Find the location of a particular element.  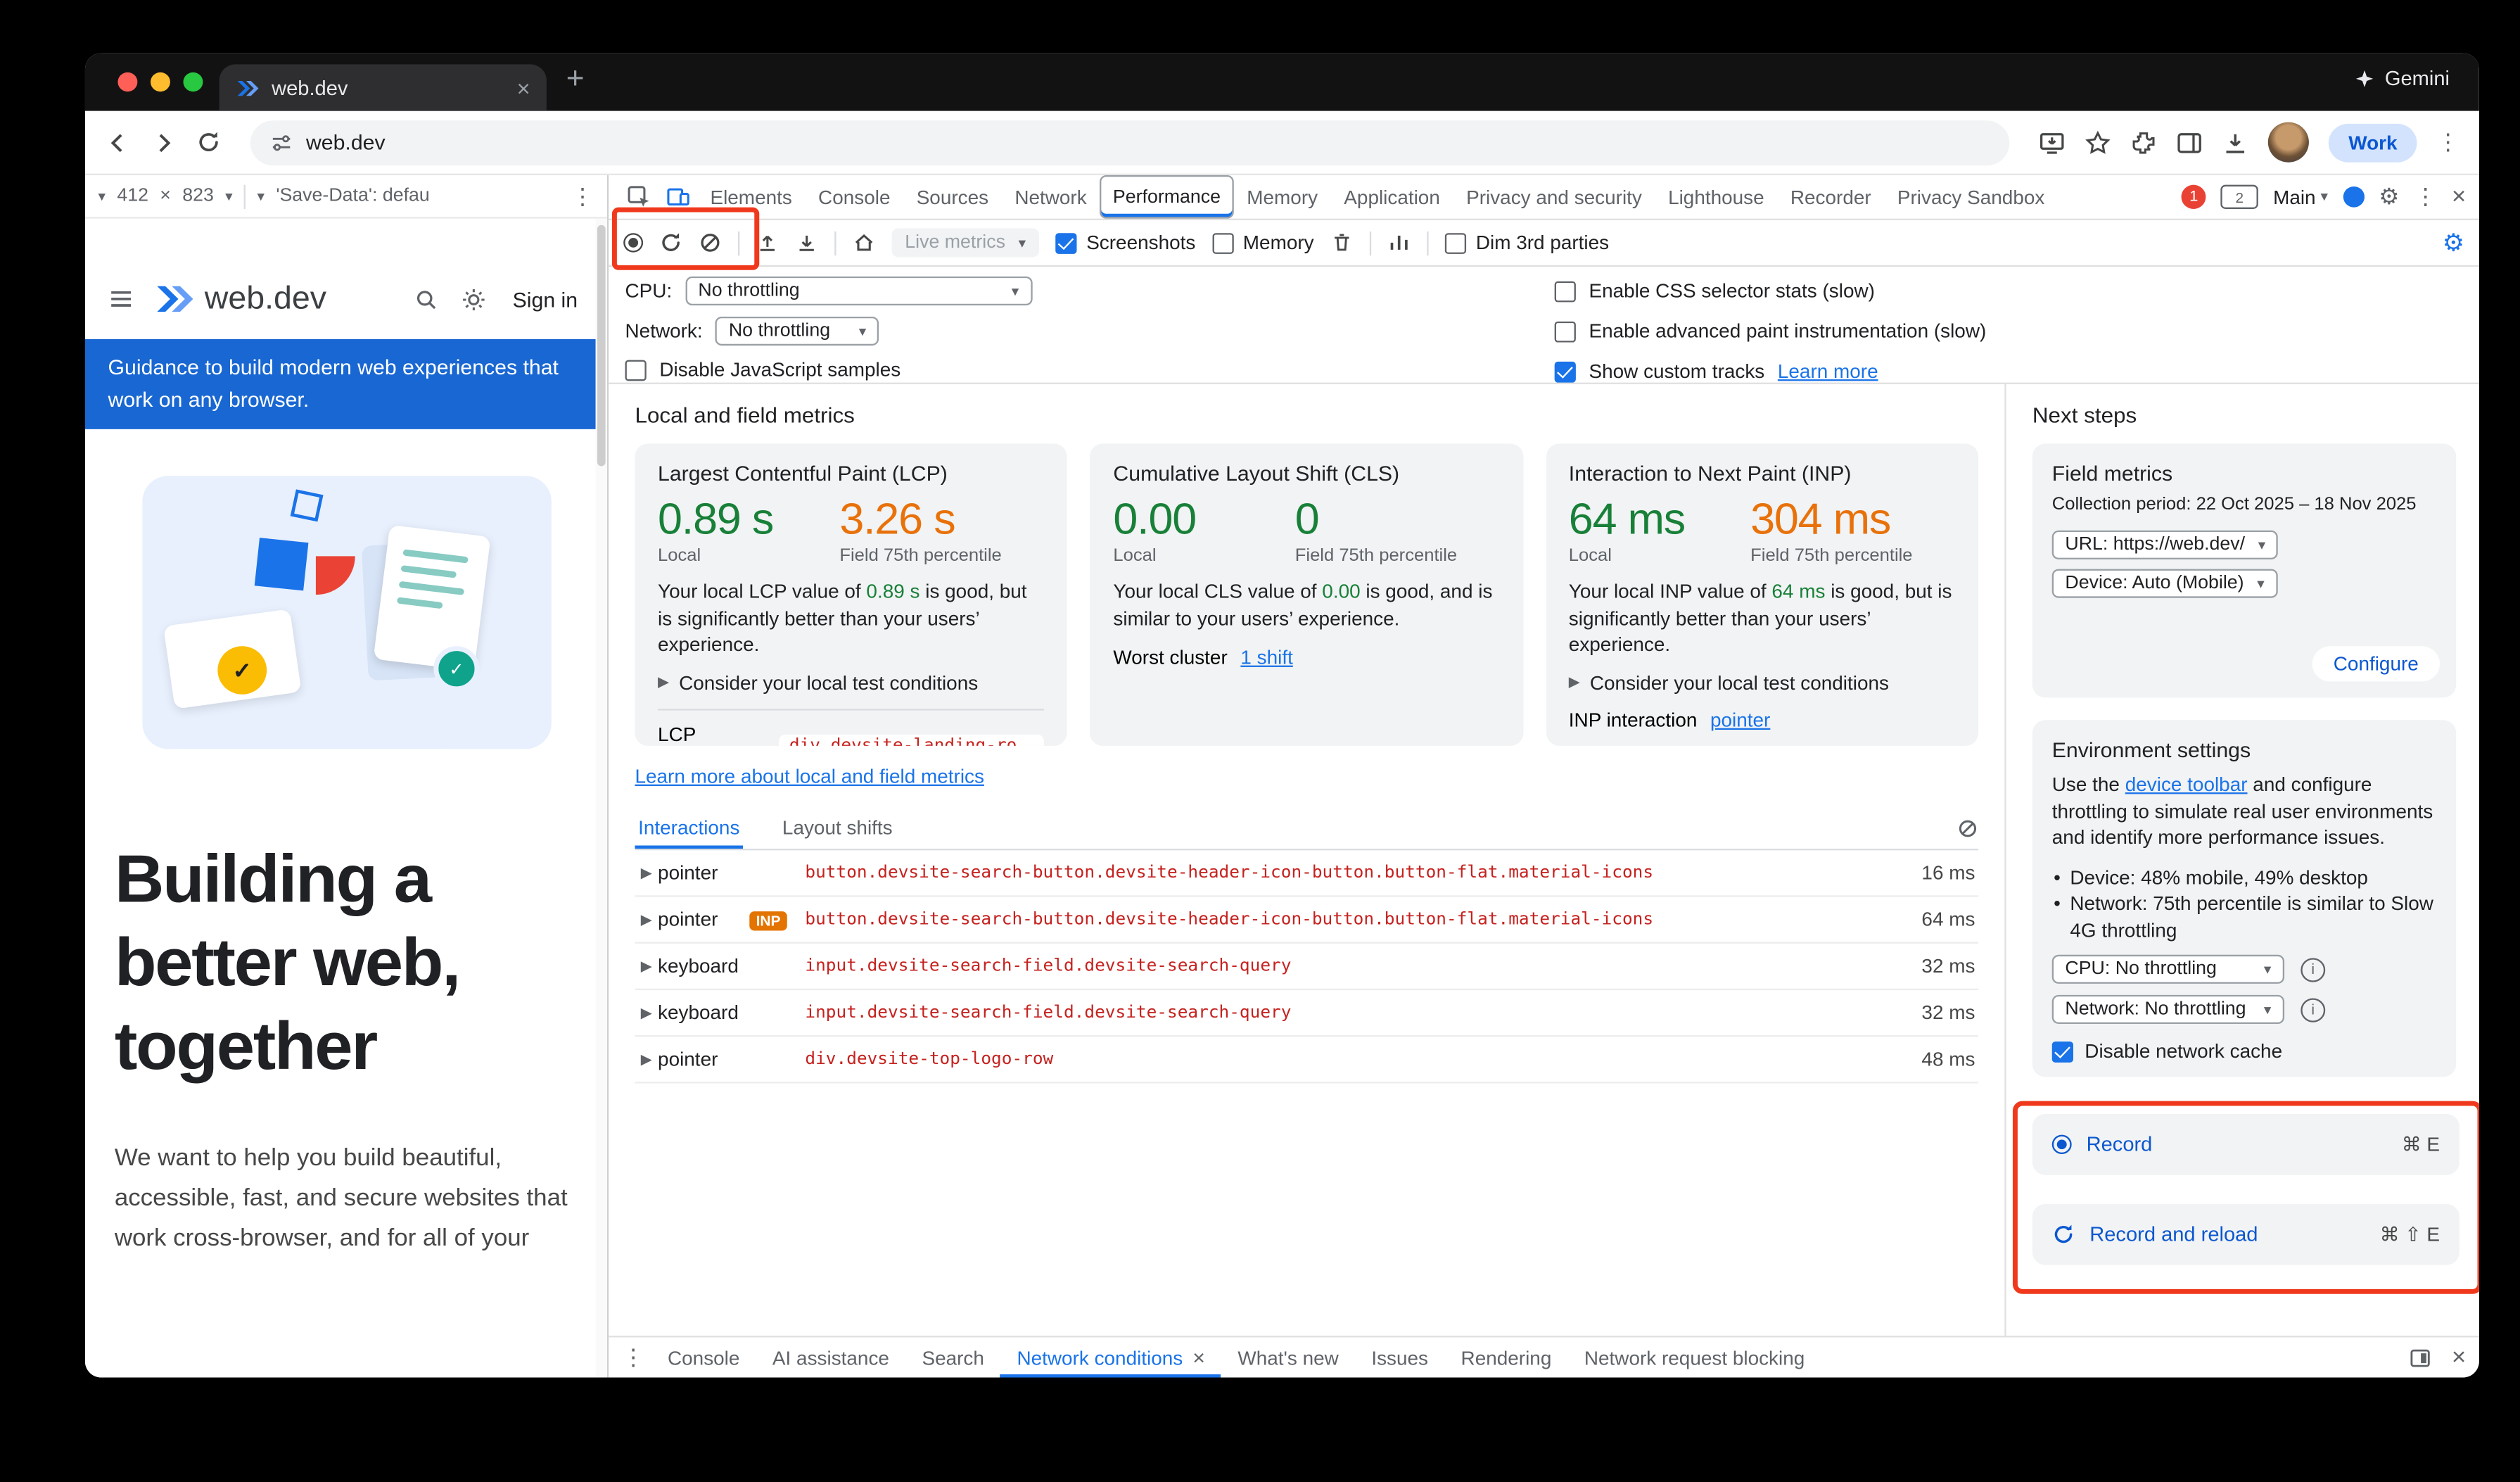

site-logo-text: web.dev is located at coordinates (266, 298).